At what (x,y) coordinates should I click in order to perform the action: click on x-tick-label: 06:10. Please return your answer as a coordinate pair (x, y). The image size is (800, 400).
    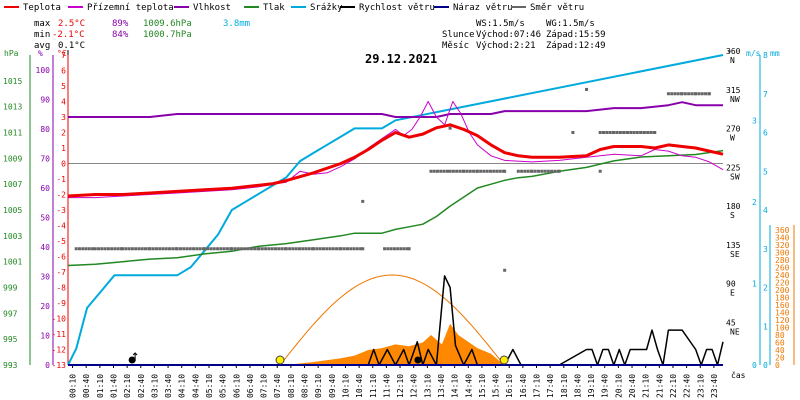
    Looking at the image, I should click on (236, 386).